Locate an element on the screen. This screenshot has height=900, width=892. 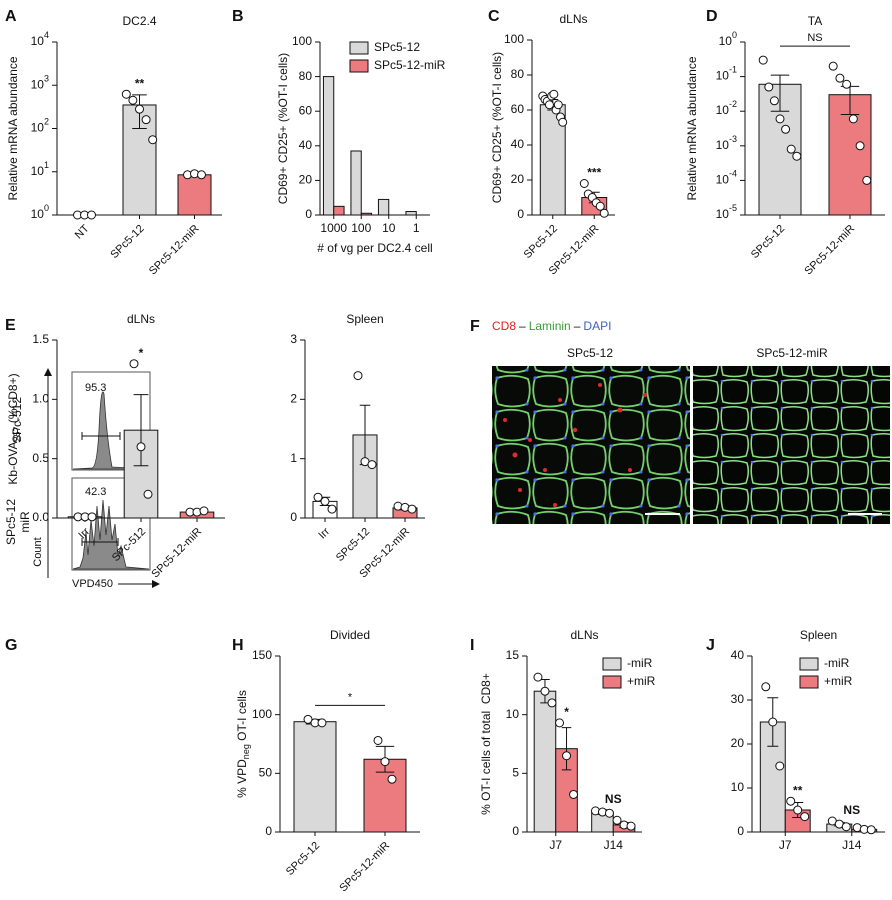
tick-exponent: -1 is located at coordinates (733, 70).